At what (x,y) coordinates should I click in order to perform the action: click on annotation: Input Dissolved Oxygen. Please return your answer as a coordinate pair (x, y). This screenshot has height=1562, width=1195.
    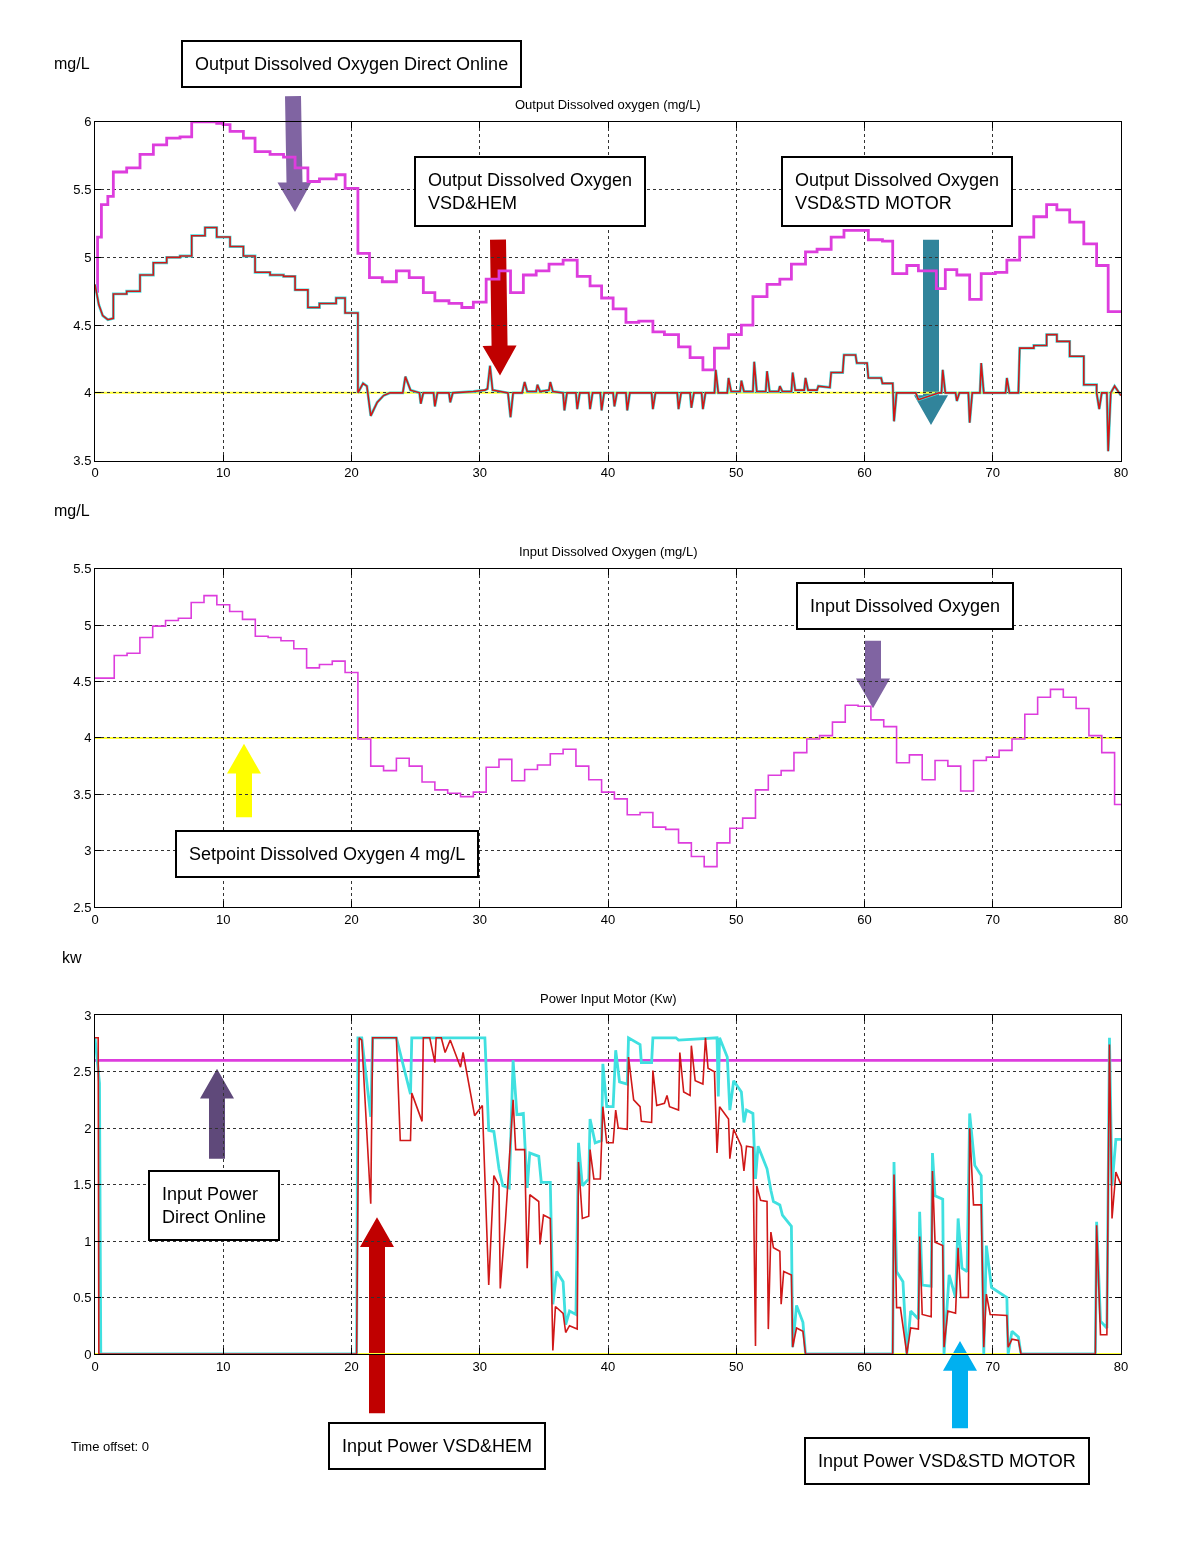
    Looking at the image, I should click on (905, 606).